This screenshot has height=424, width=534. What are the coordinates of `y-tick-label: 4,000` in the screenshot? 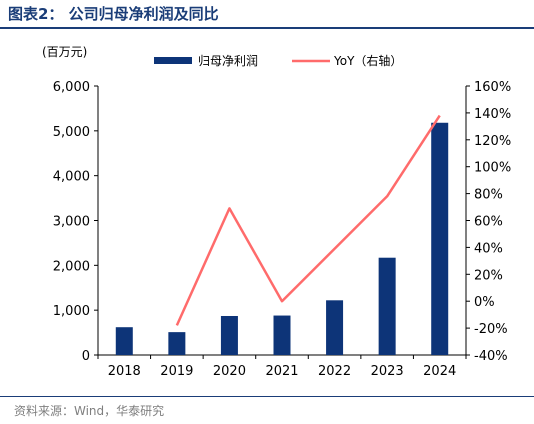 It's located at (71, 177).